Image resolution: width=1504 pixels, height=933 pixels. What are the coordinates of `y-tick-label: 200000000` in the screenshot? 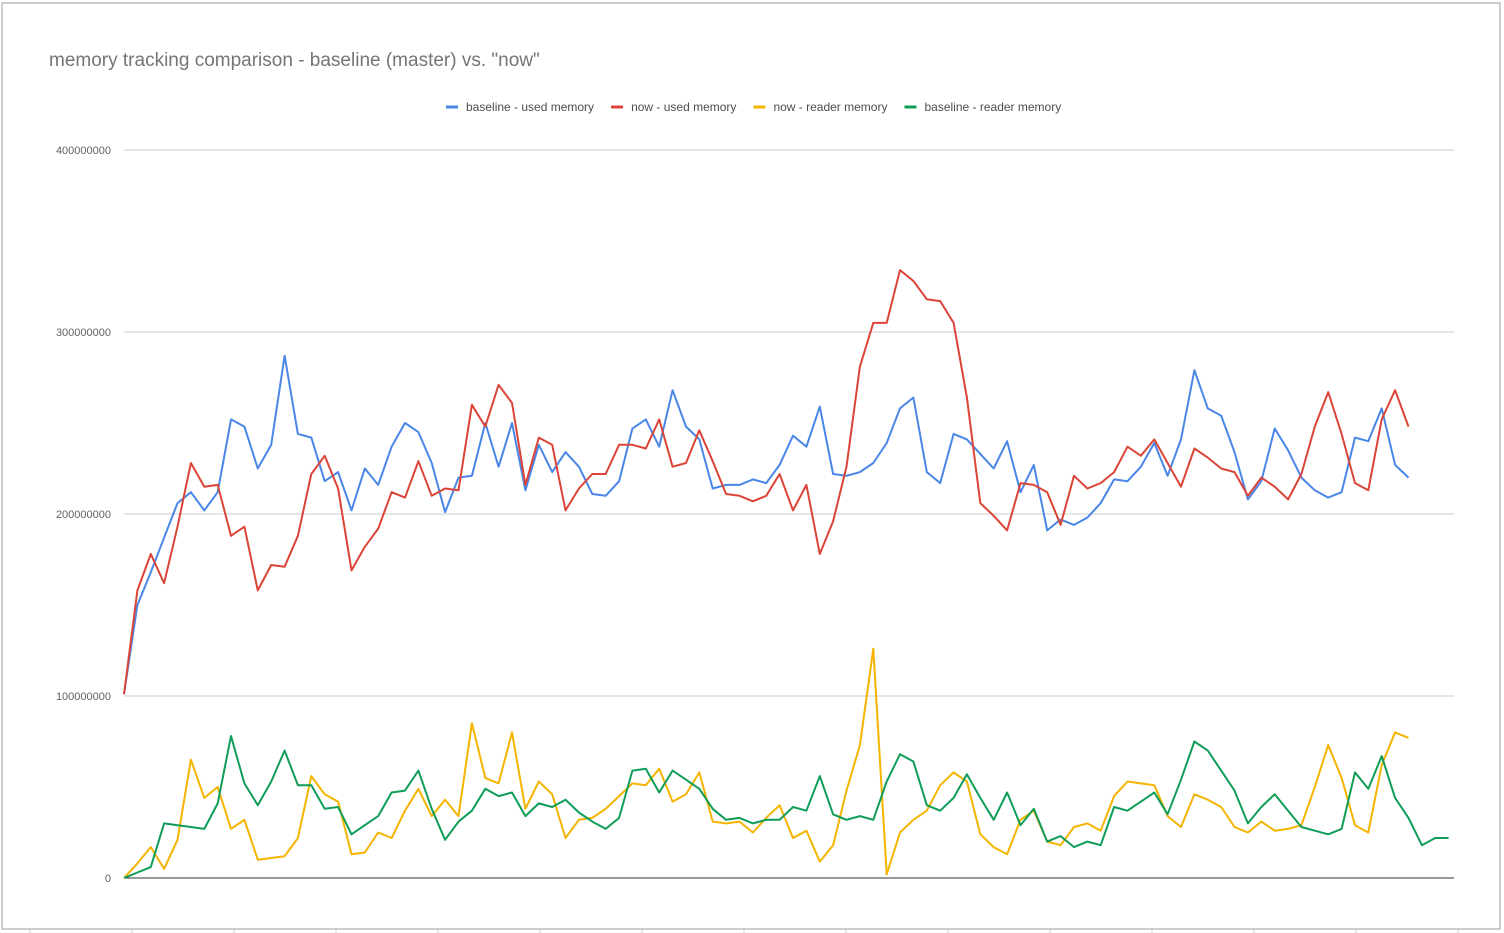 It's located at (83, 515).